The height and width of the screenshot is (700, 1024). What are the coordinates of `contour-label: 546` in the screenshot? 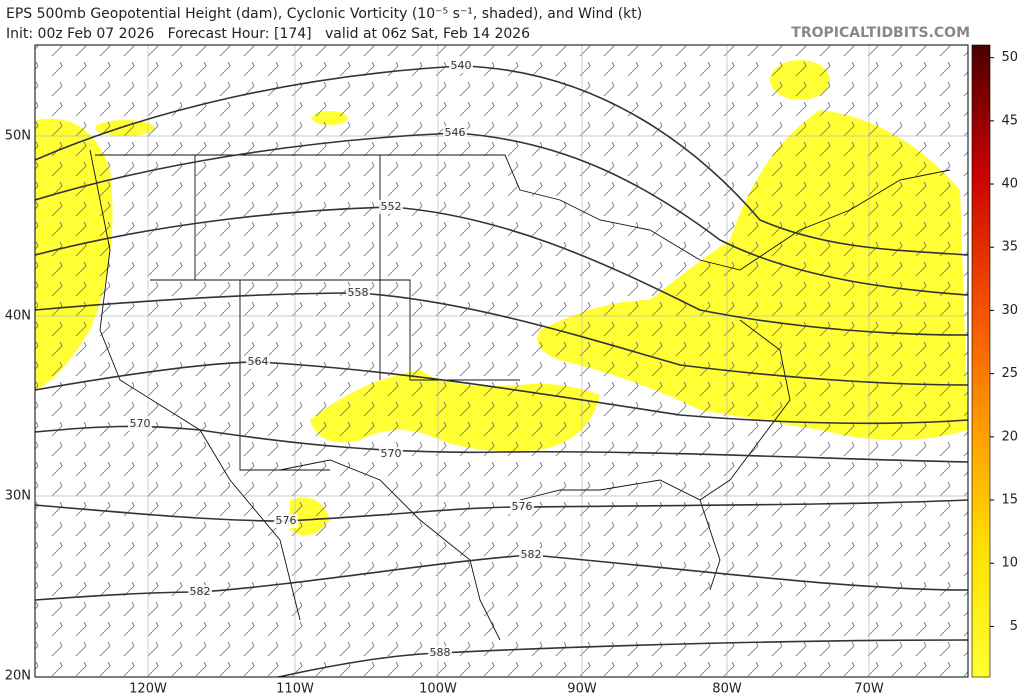 It's located at (455, 132).